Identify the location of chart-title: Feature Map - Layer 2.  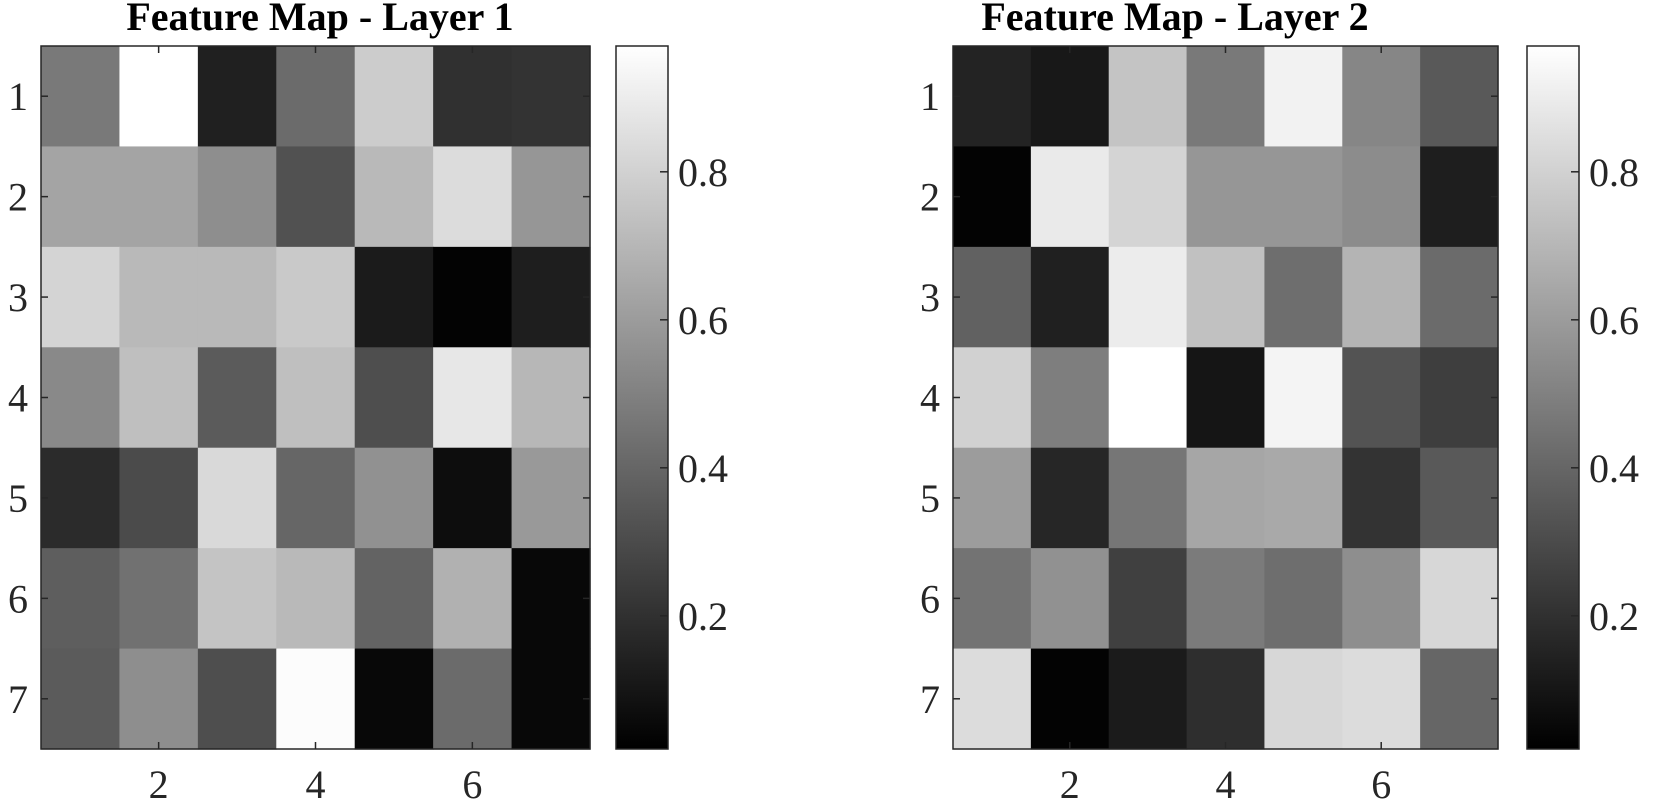
(1174, 19).